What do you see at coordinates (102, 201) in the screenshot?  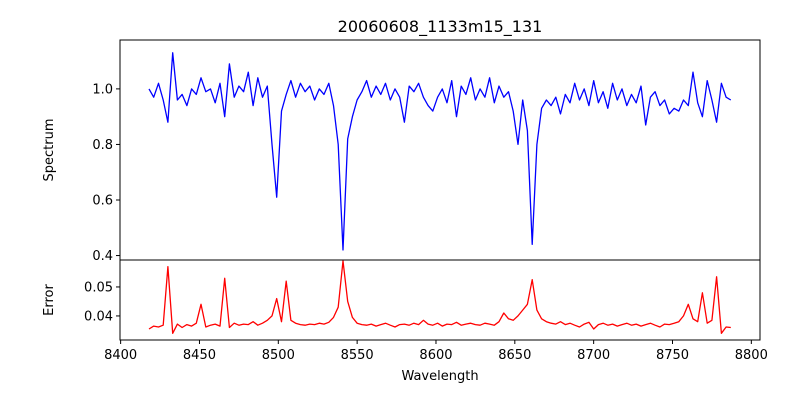 I see `y-tick-label: 0.6` at bounding box center [102, 201].